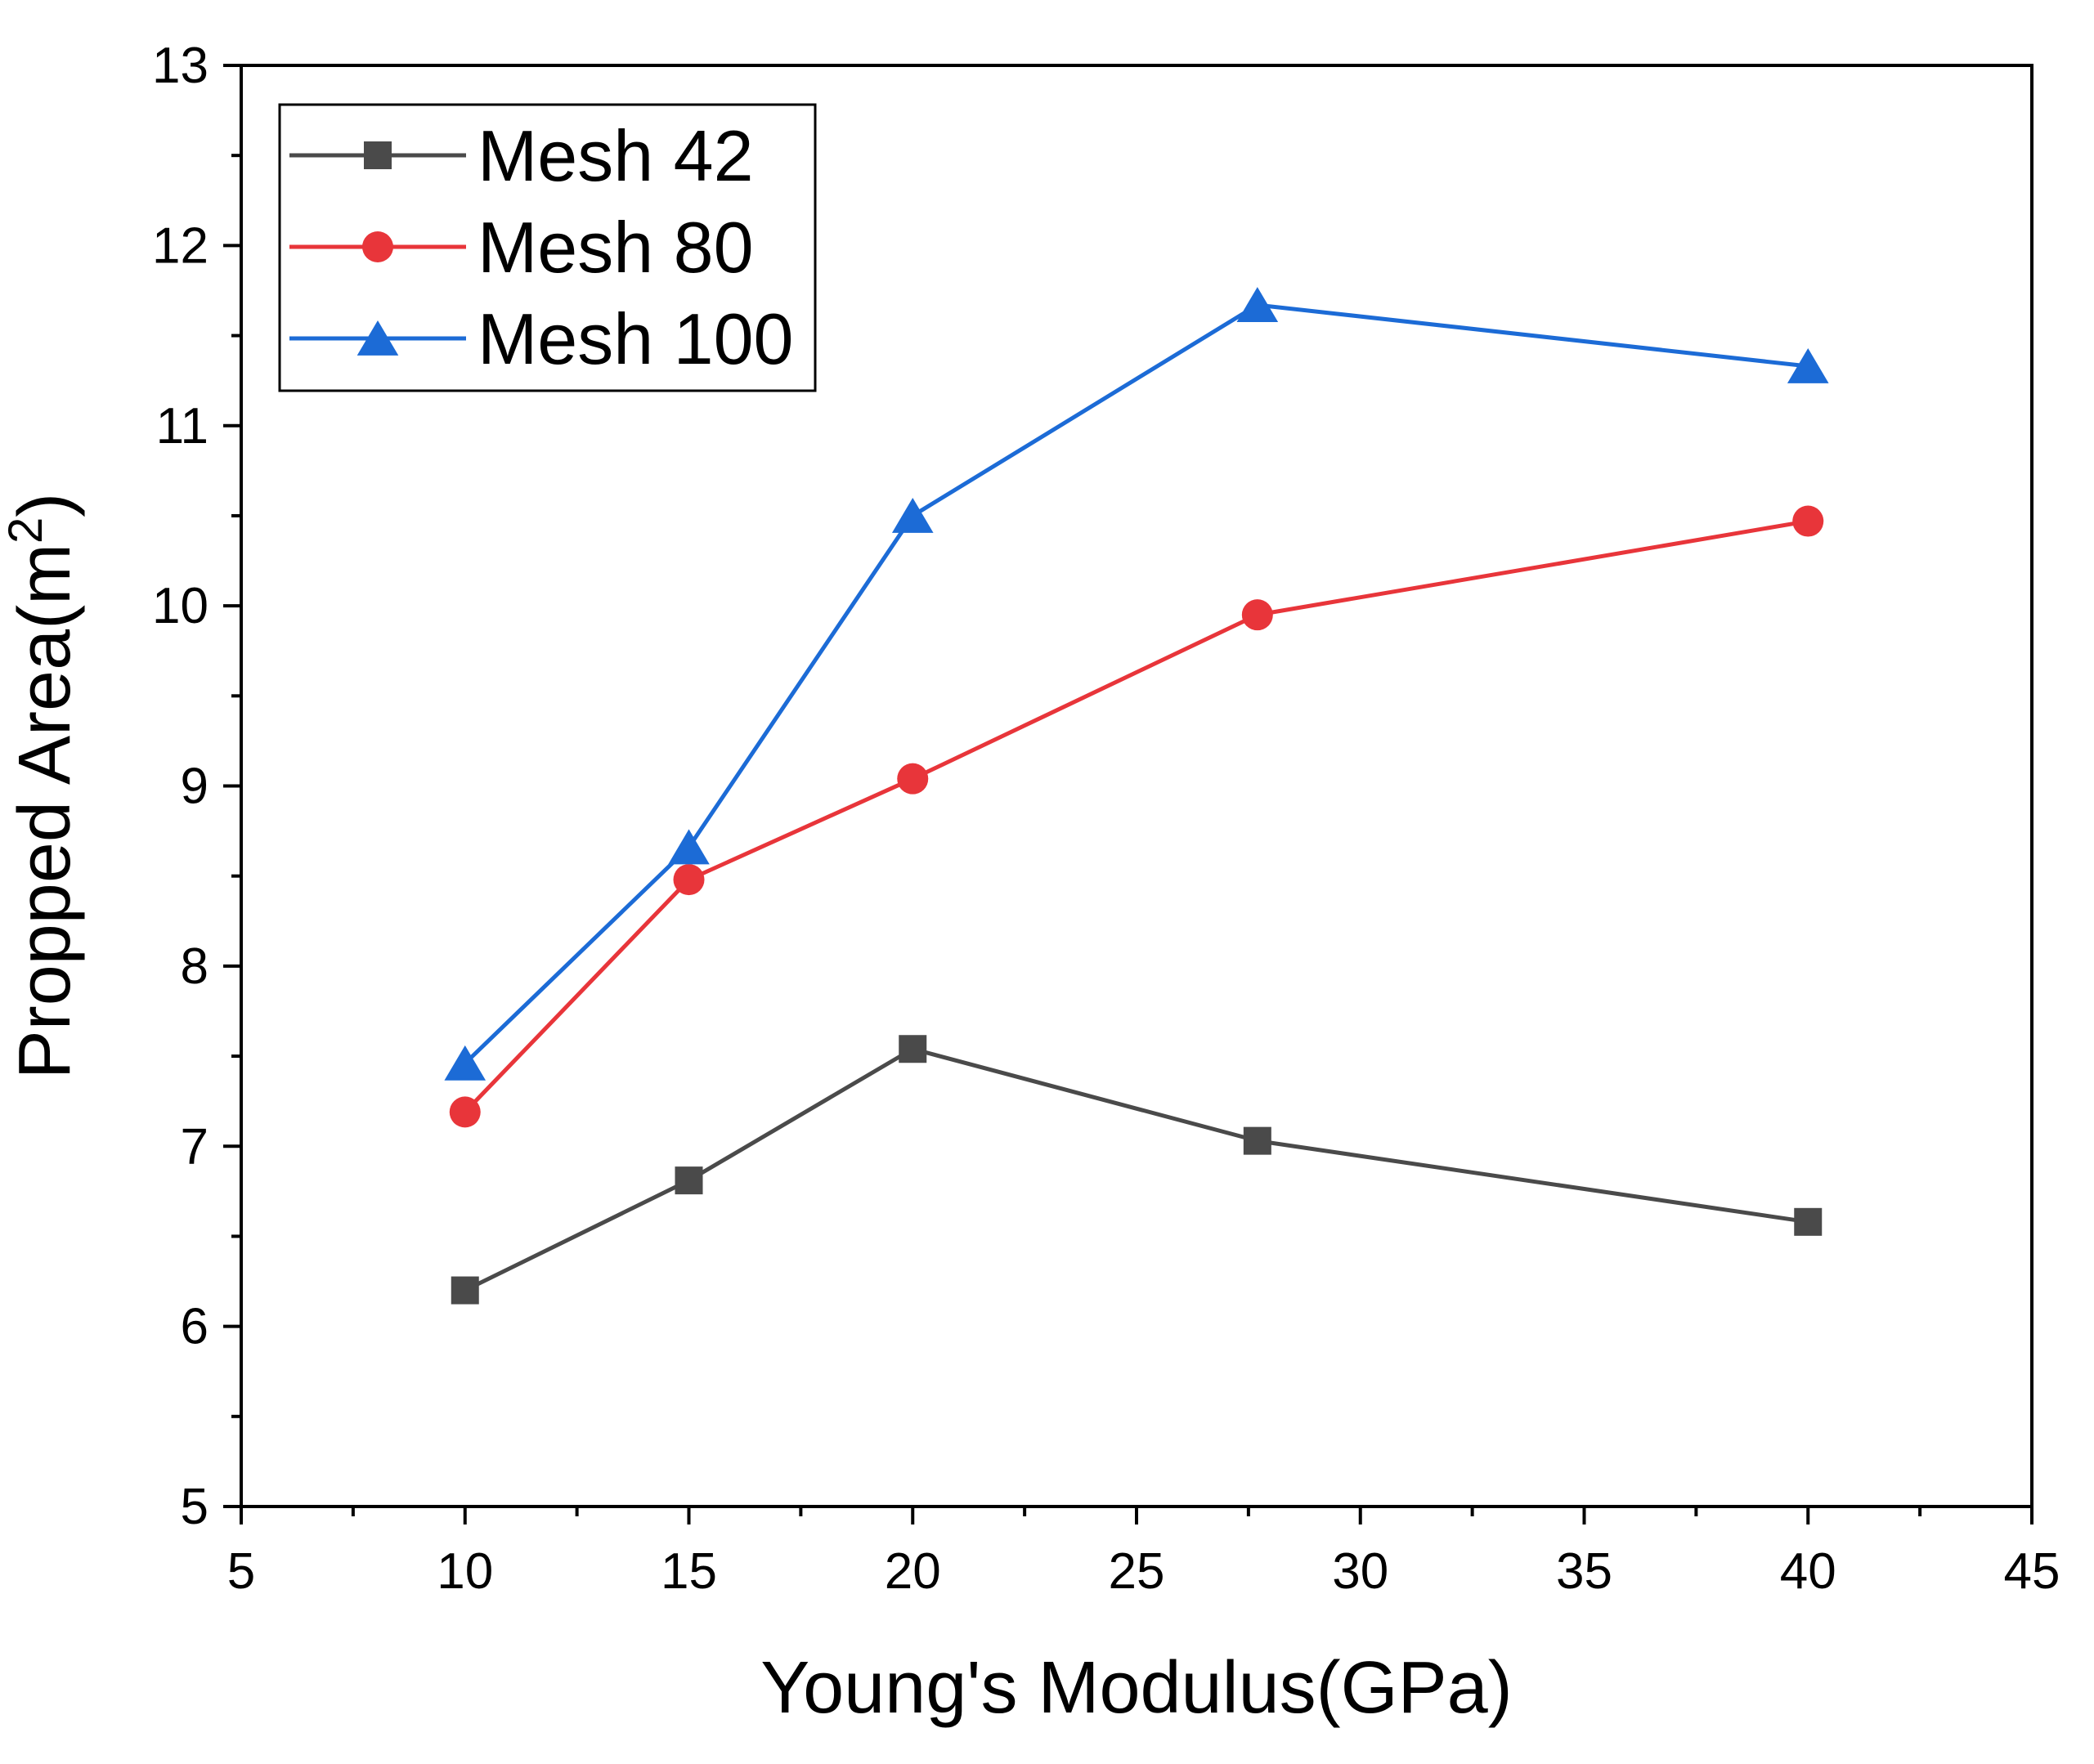  What do you see at coordinates (2032, 1571) in the screenshot?
I see `x-tick-label: 45` at bounding box center [2032, 1571].